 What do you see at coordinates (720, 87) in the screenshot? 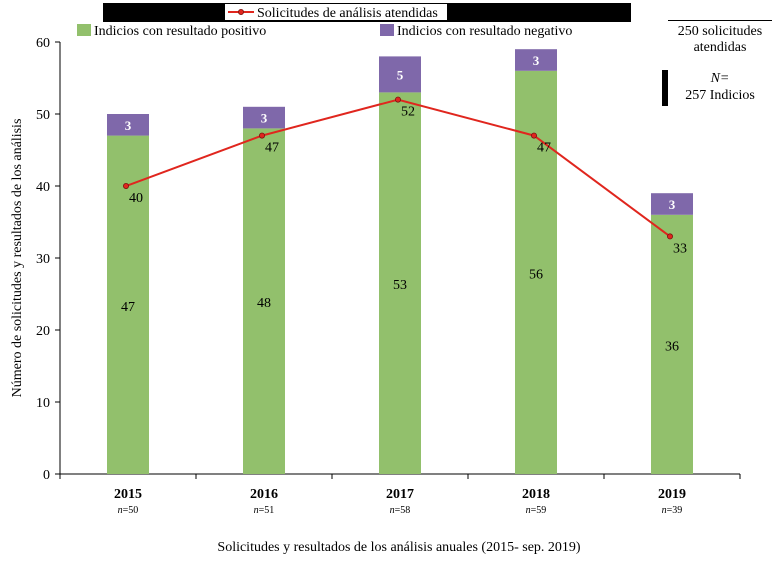
I see `total-items-note: N= 257 Indicios` at bounding box center [720, 87].